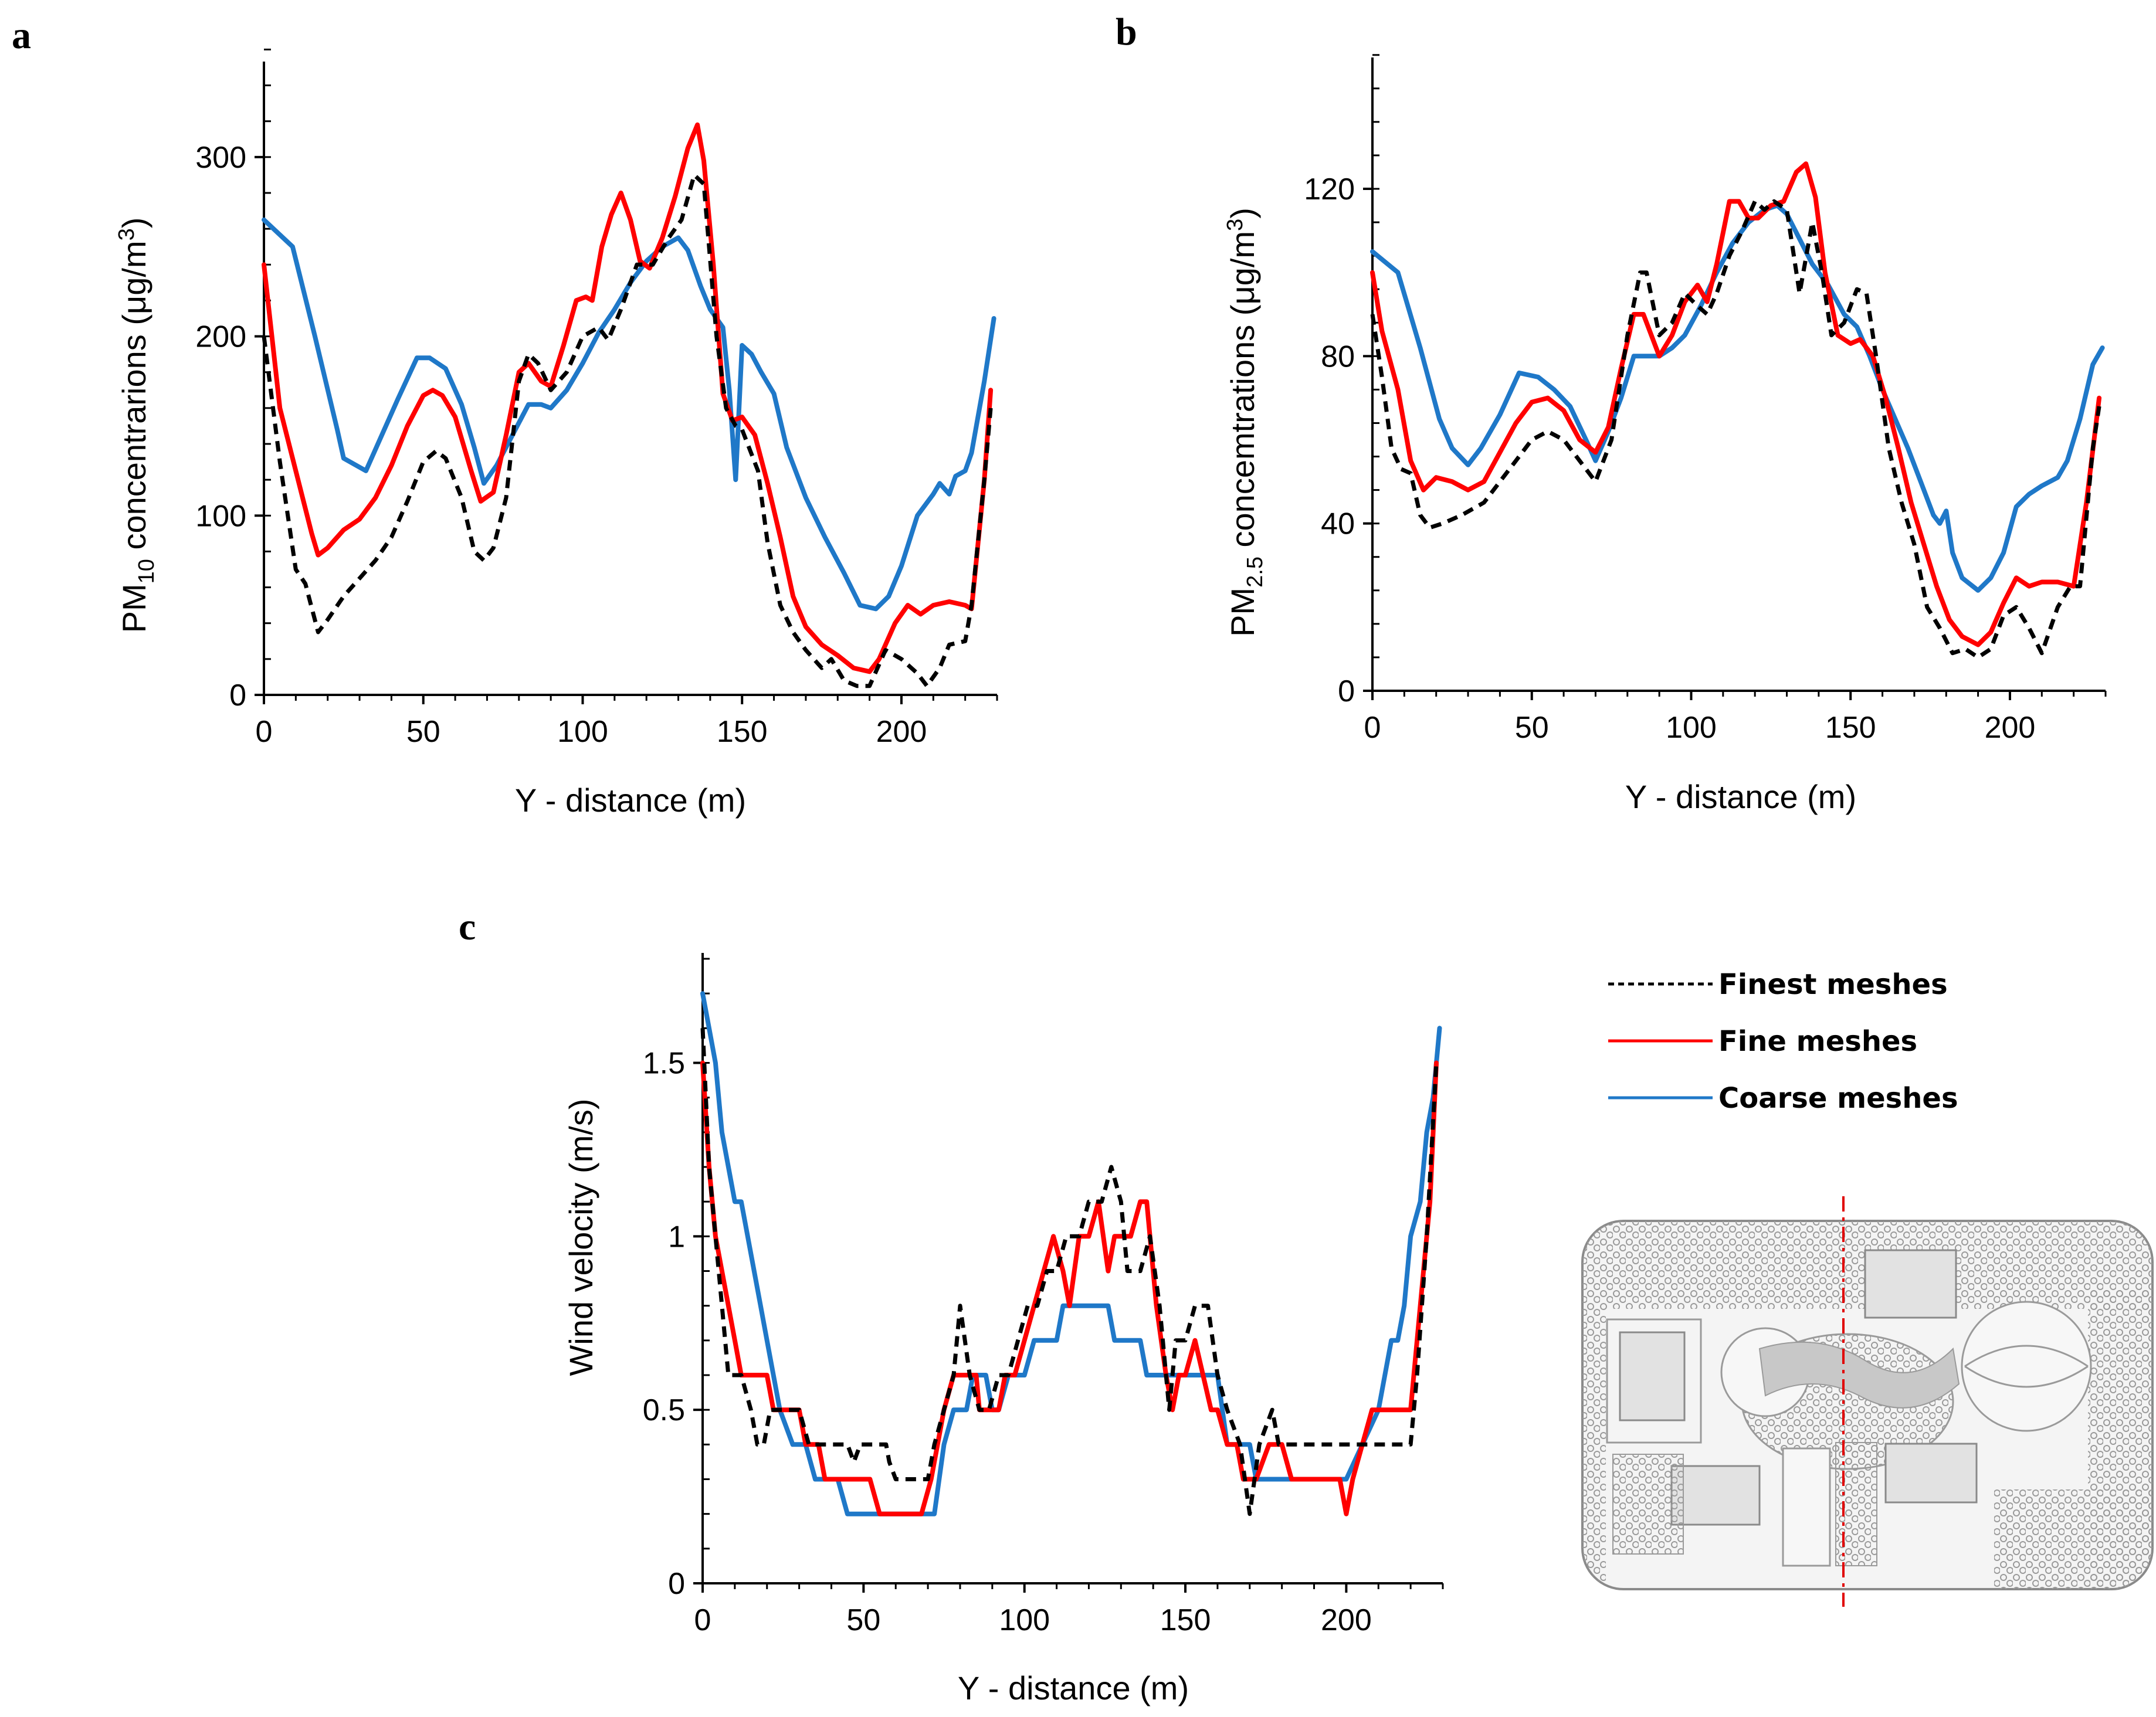 The width and height of the screenshot is (2156, 1717). I want to click on plaza-circle-right, so click(2027, 1366).